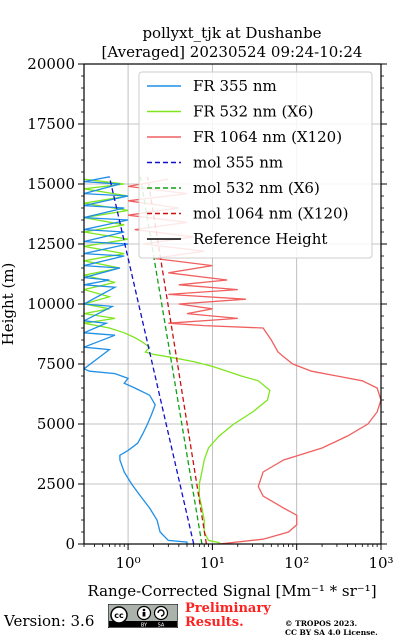 The height and width of the screenshot is (640, 400). I want to click on chart-title-line1: pollyxt_tjk at Dushanbe, so click(231, 33).